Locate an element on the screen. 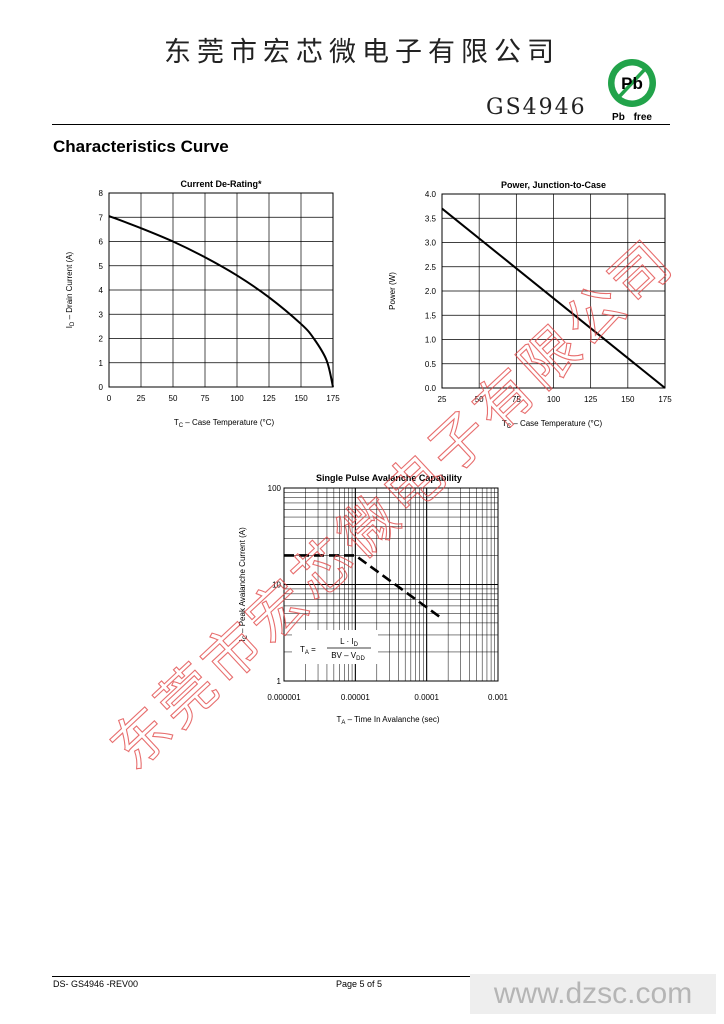 The width and height of the screenshot is (724, 1024). formula-box is located at coordinates (335, 647).